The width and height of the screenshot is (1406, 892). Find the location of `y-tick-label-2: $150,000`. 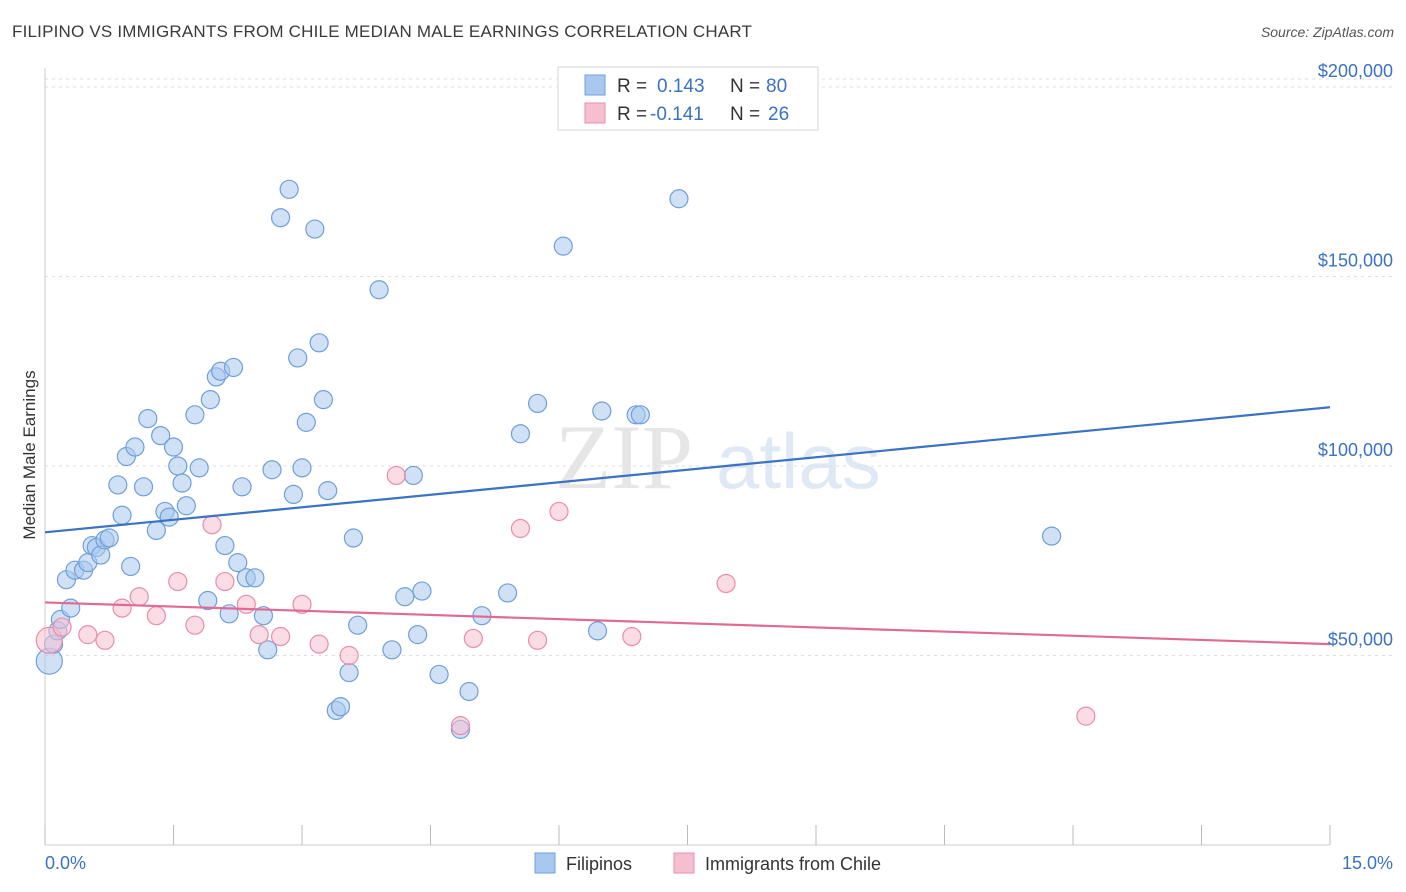

y-tick-label-2: $150,000 is located at coordinates (1355, 260).